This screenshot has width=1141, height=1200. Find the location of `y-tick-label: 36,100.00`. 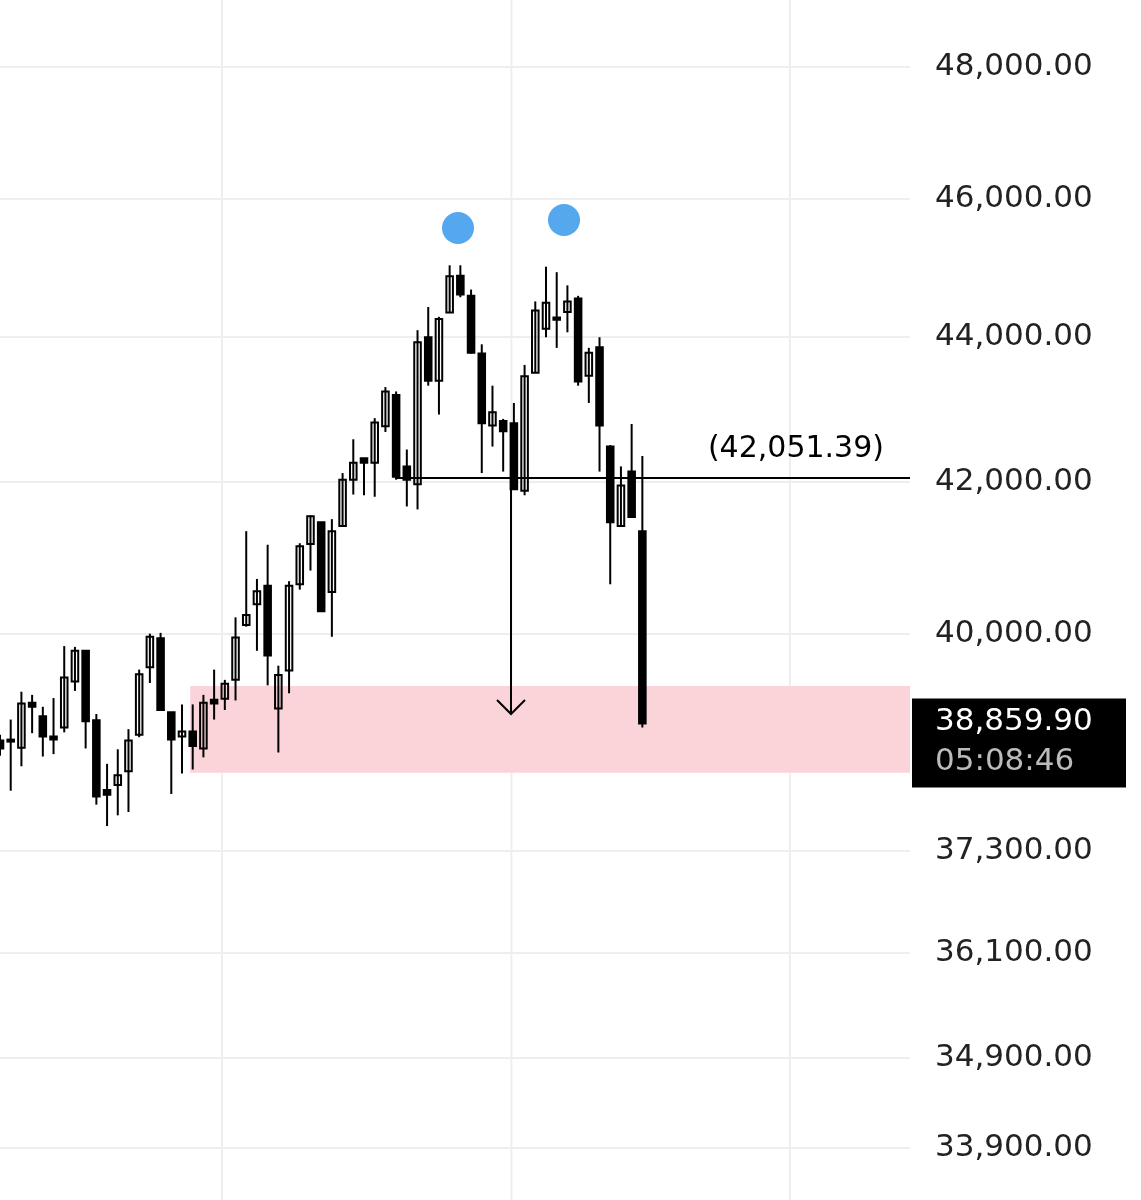

y-tick-label: 36,100.00 is located at coordinates (1014, 949).